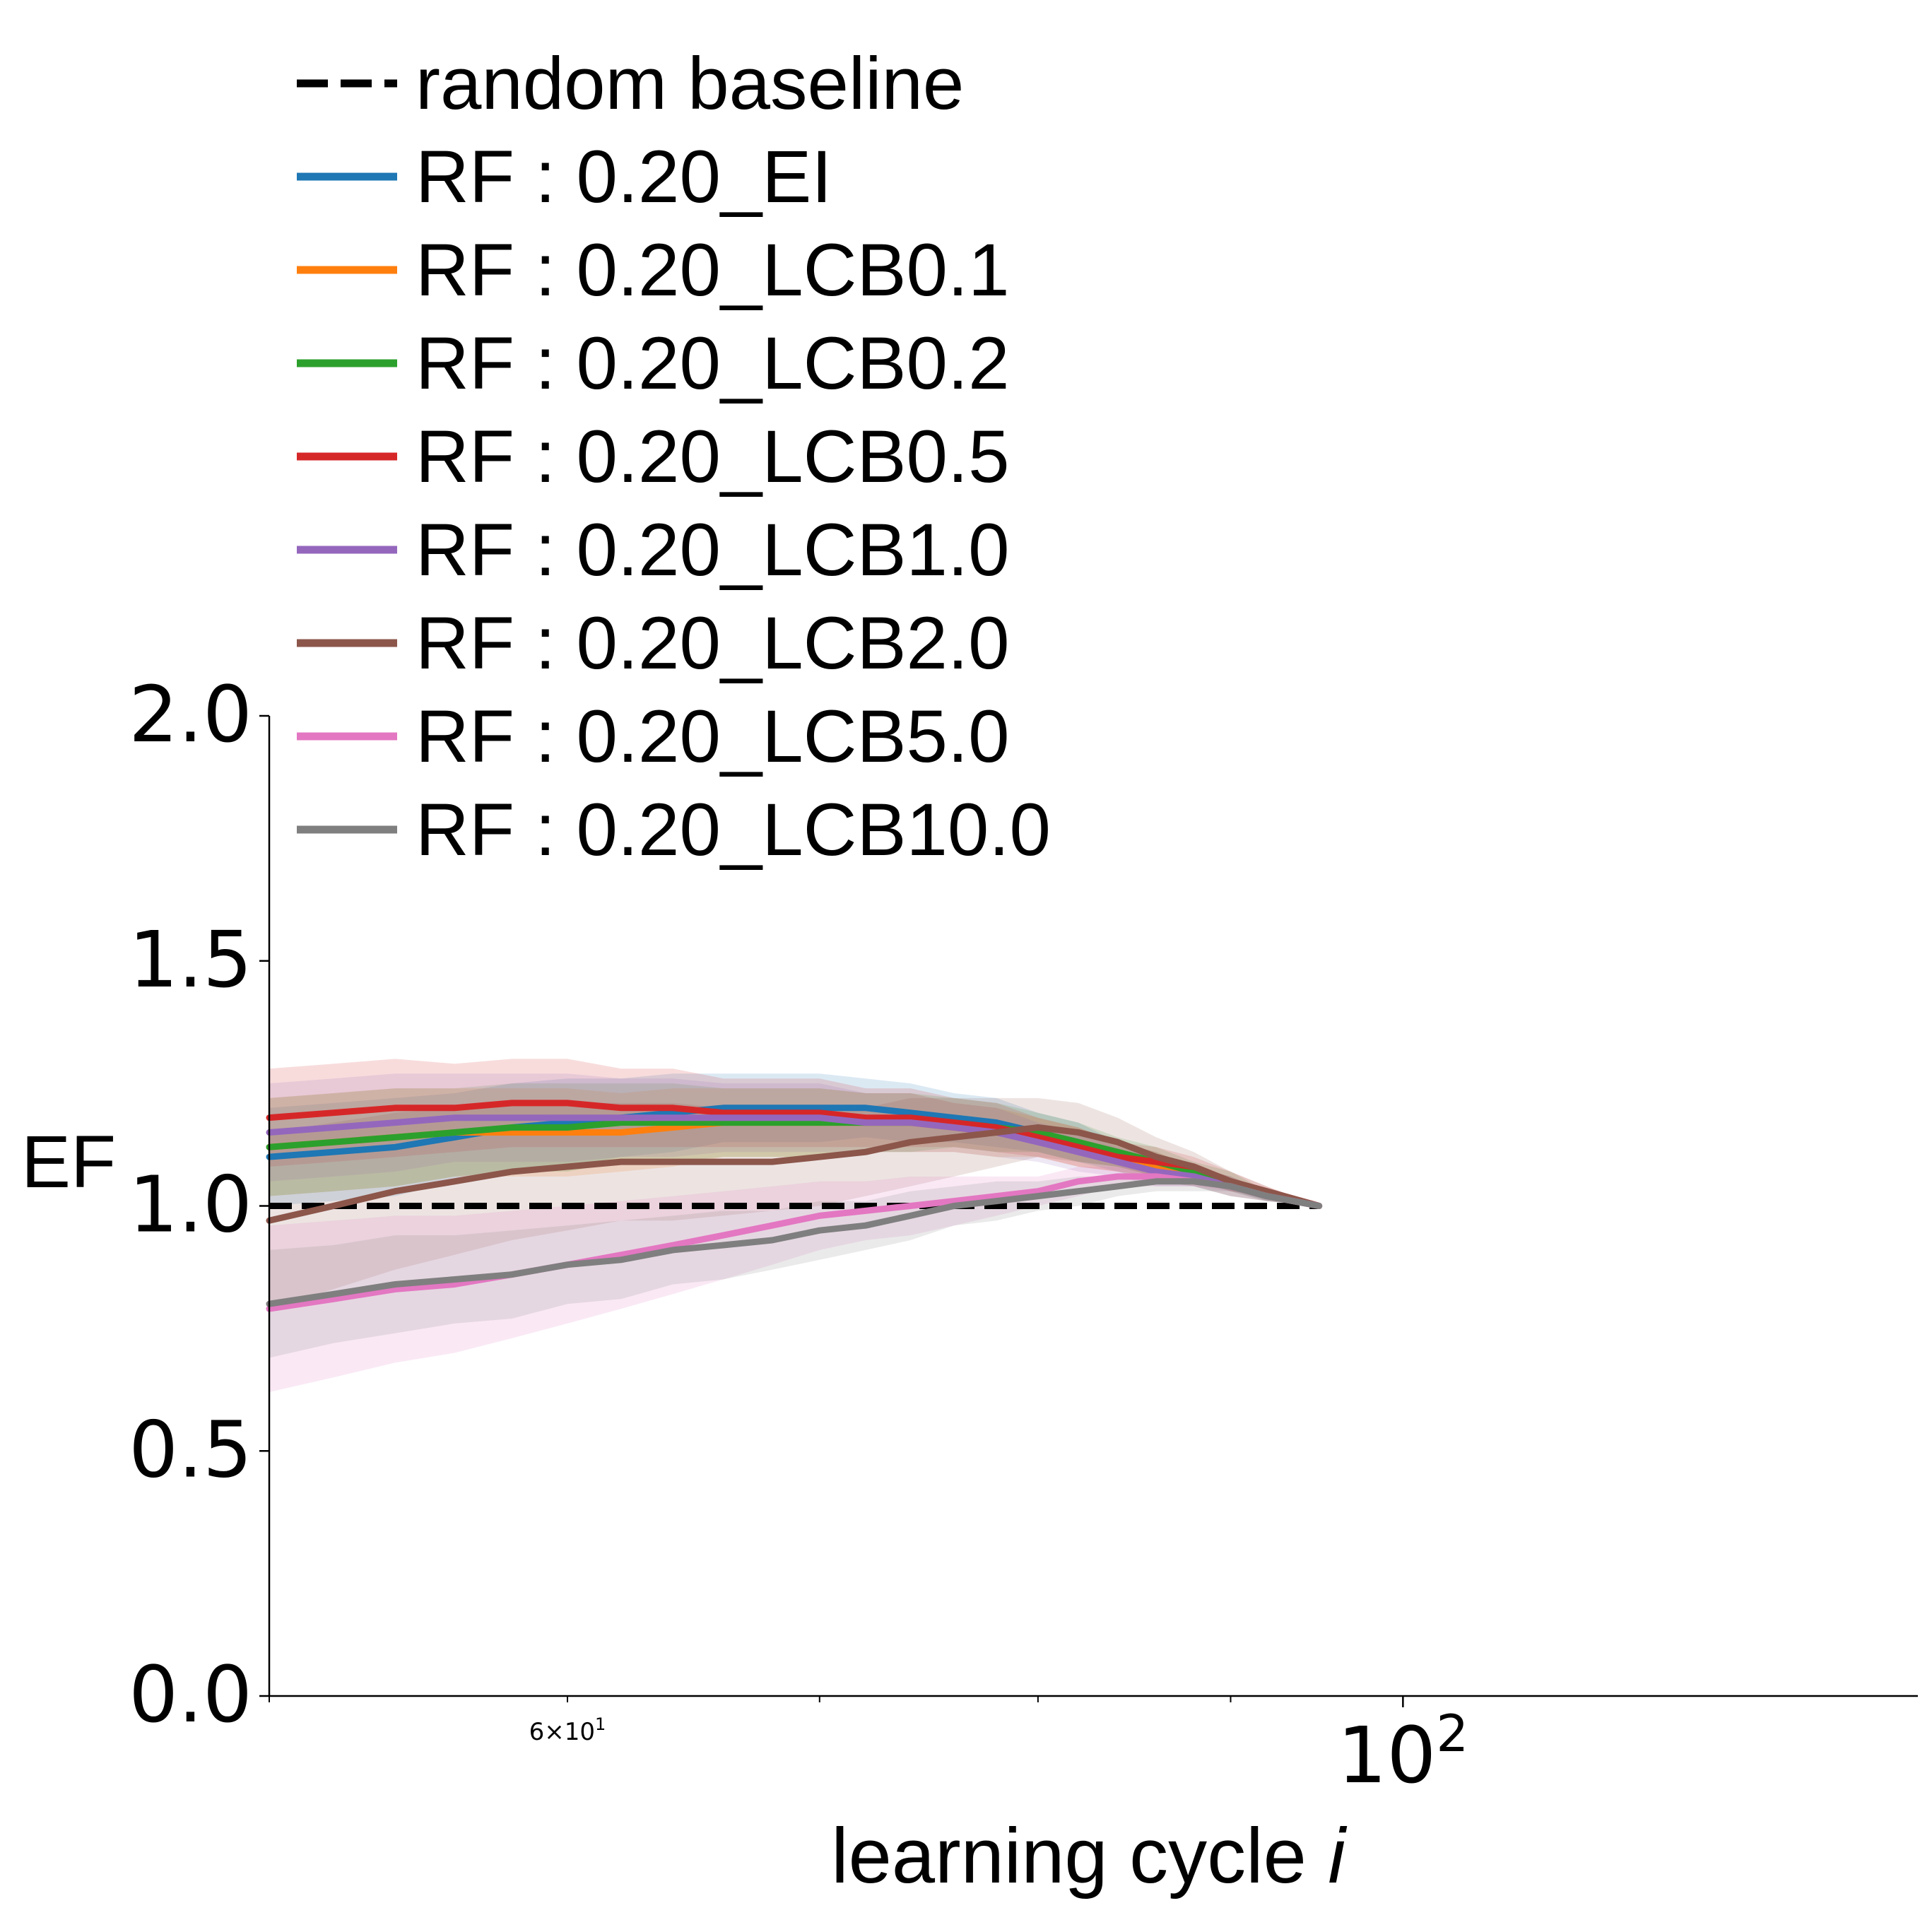  Describe the element at coordinates (869, 1748) in the screenshot. I see `x-ticks: 102 6×10¹` at that location.